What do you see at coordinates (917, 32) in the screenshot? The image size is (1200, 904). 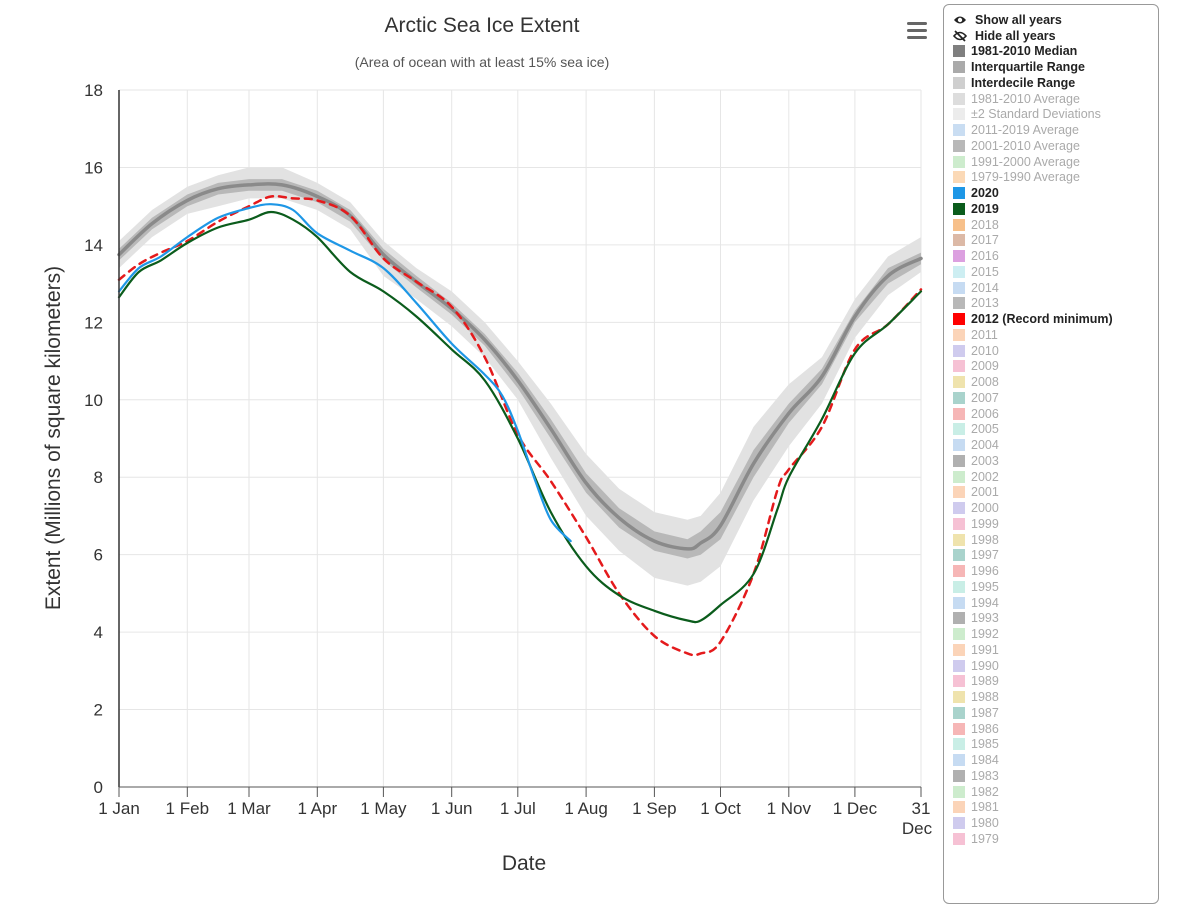 I see `chart-menu-button` at bounding box center [917, 32].